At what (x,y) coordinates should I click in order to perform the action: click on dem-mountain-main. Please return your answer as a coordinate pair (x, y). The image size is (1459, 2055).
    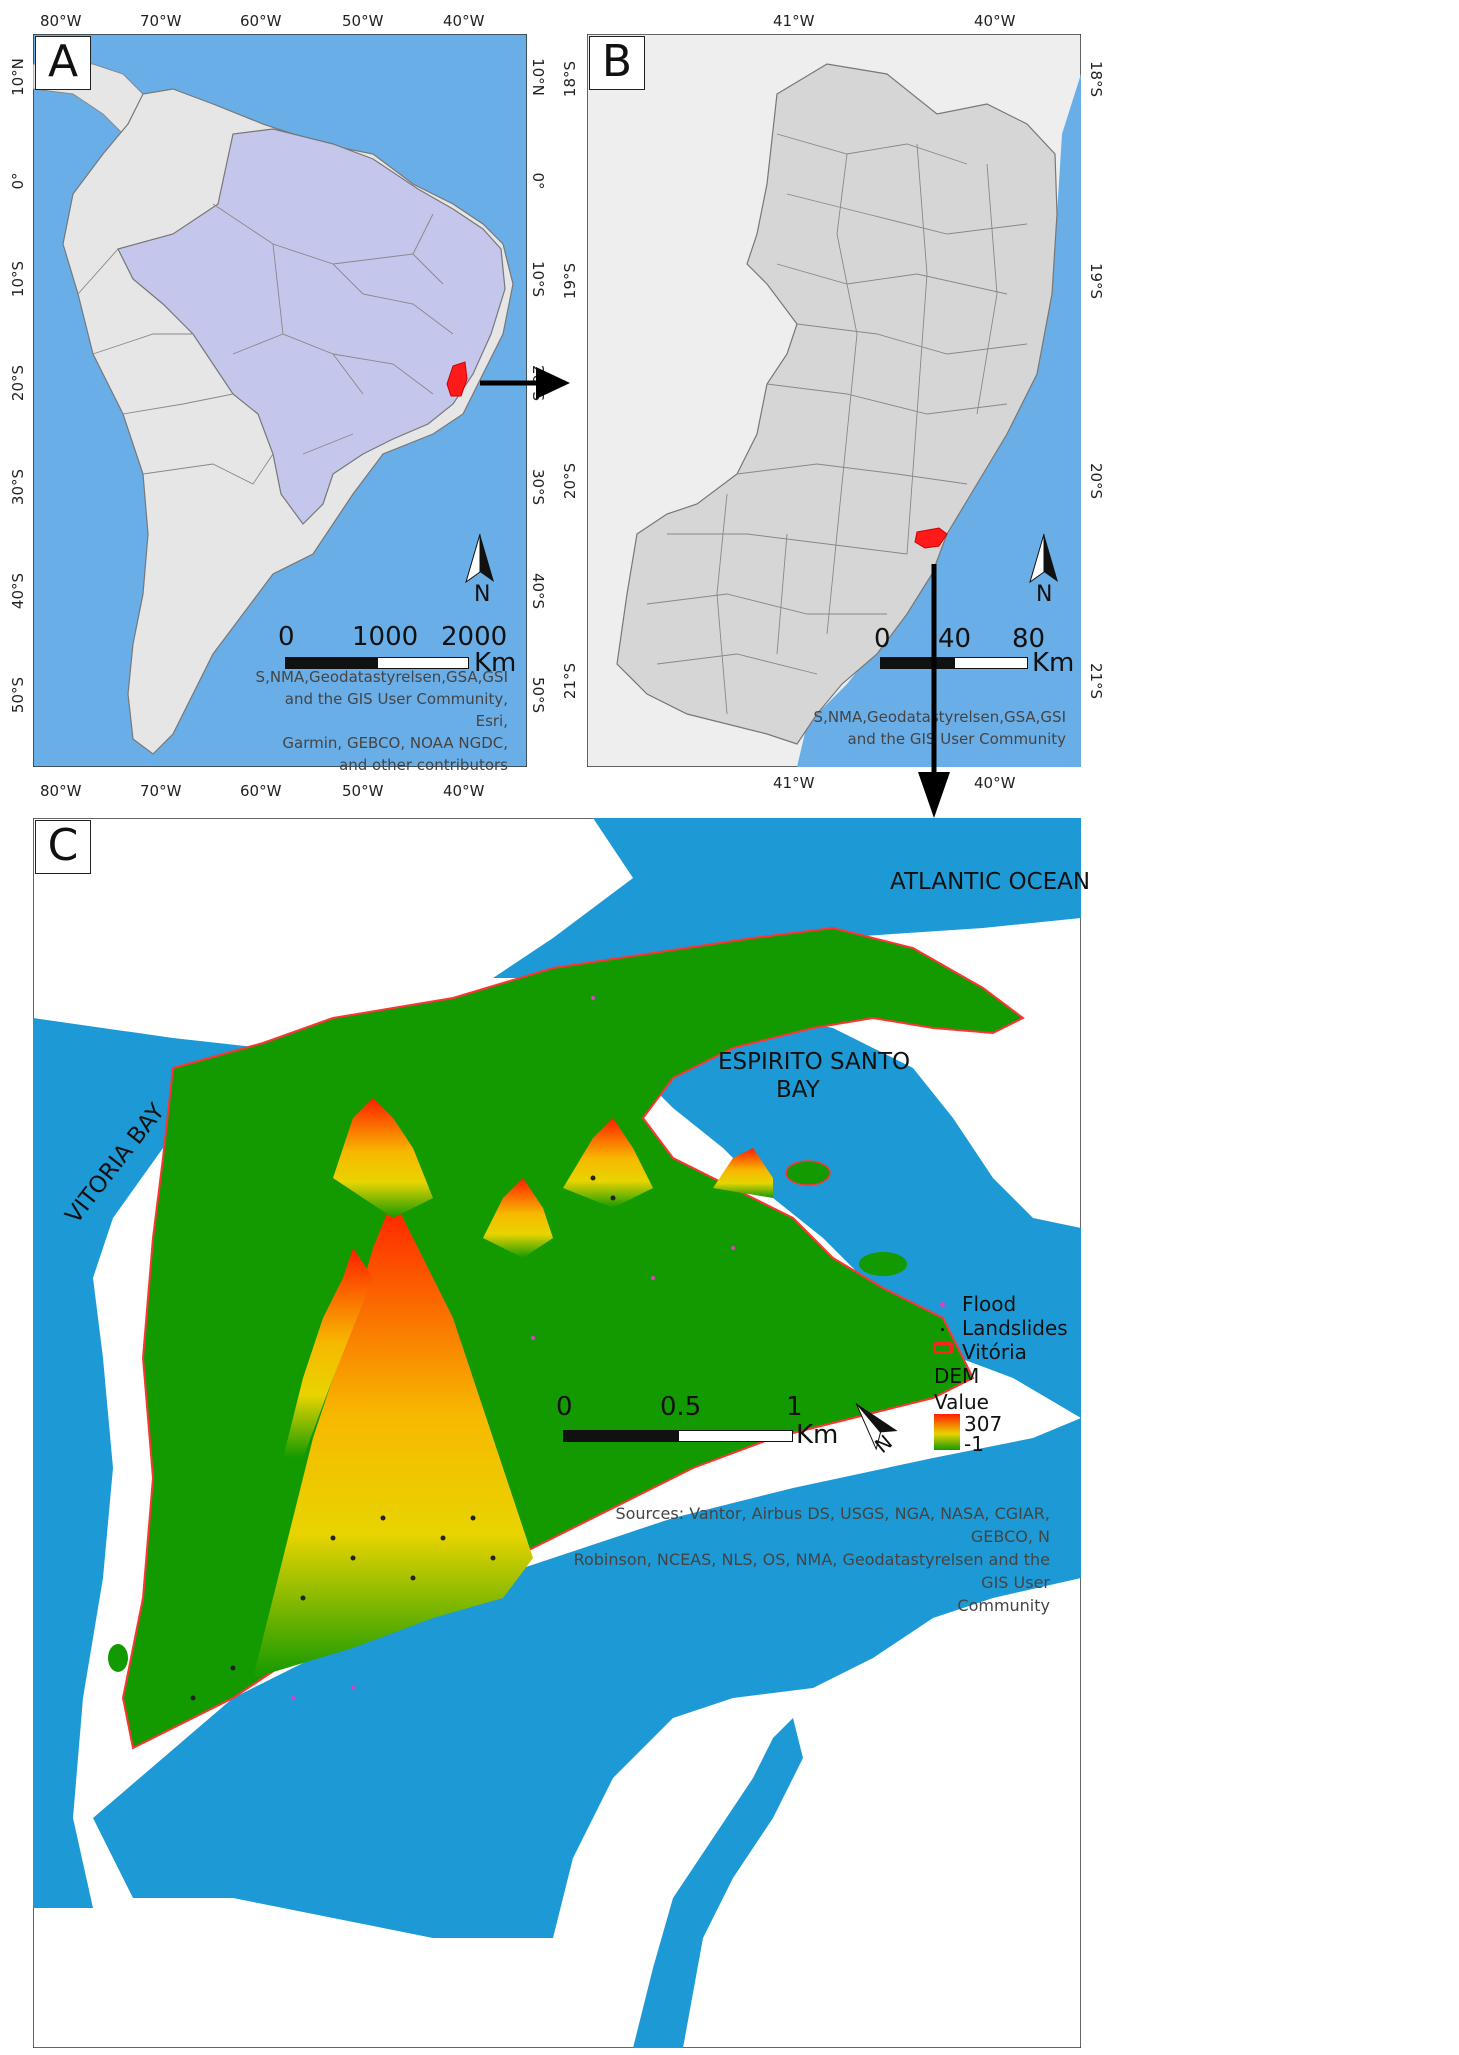
    Looking at the image, I should click on (393, 1438).